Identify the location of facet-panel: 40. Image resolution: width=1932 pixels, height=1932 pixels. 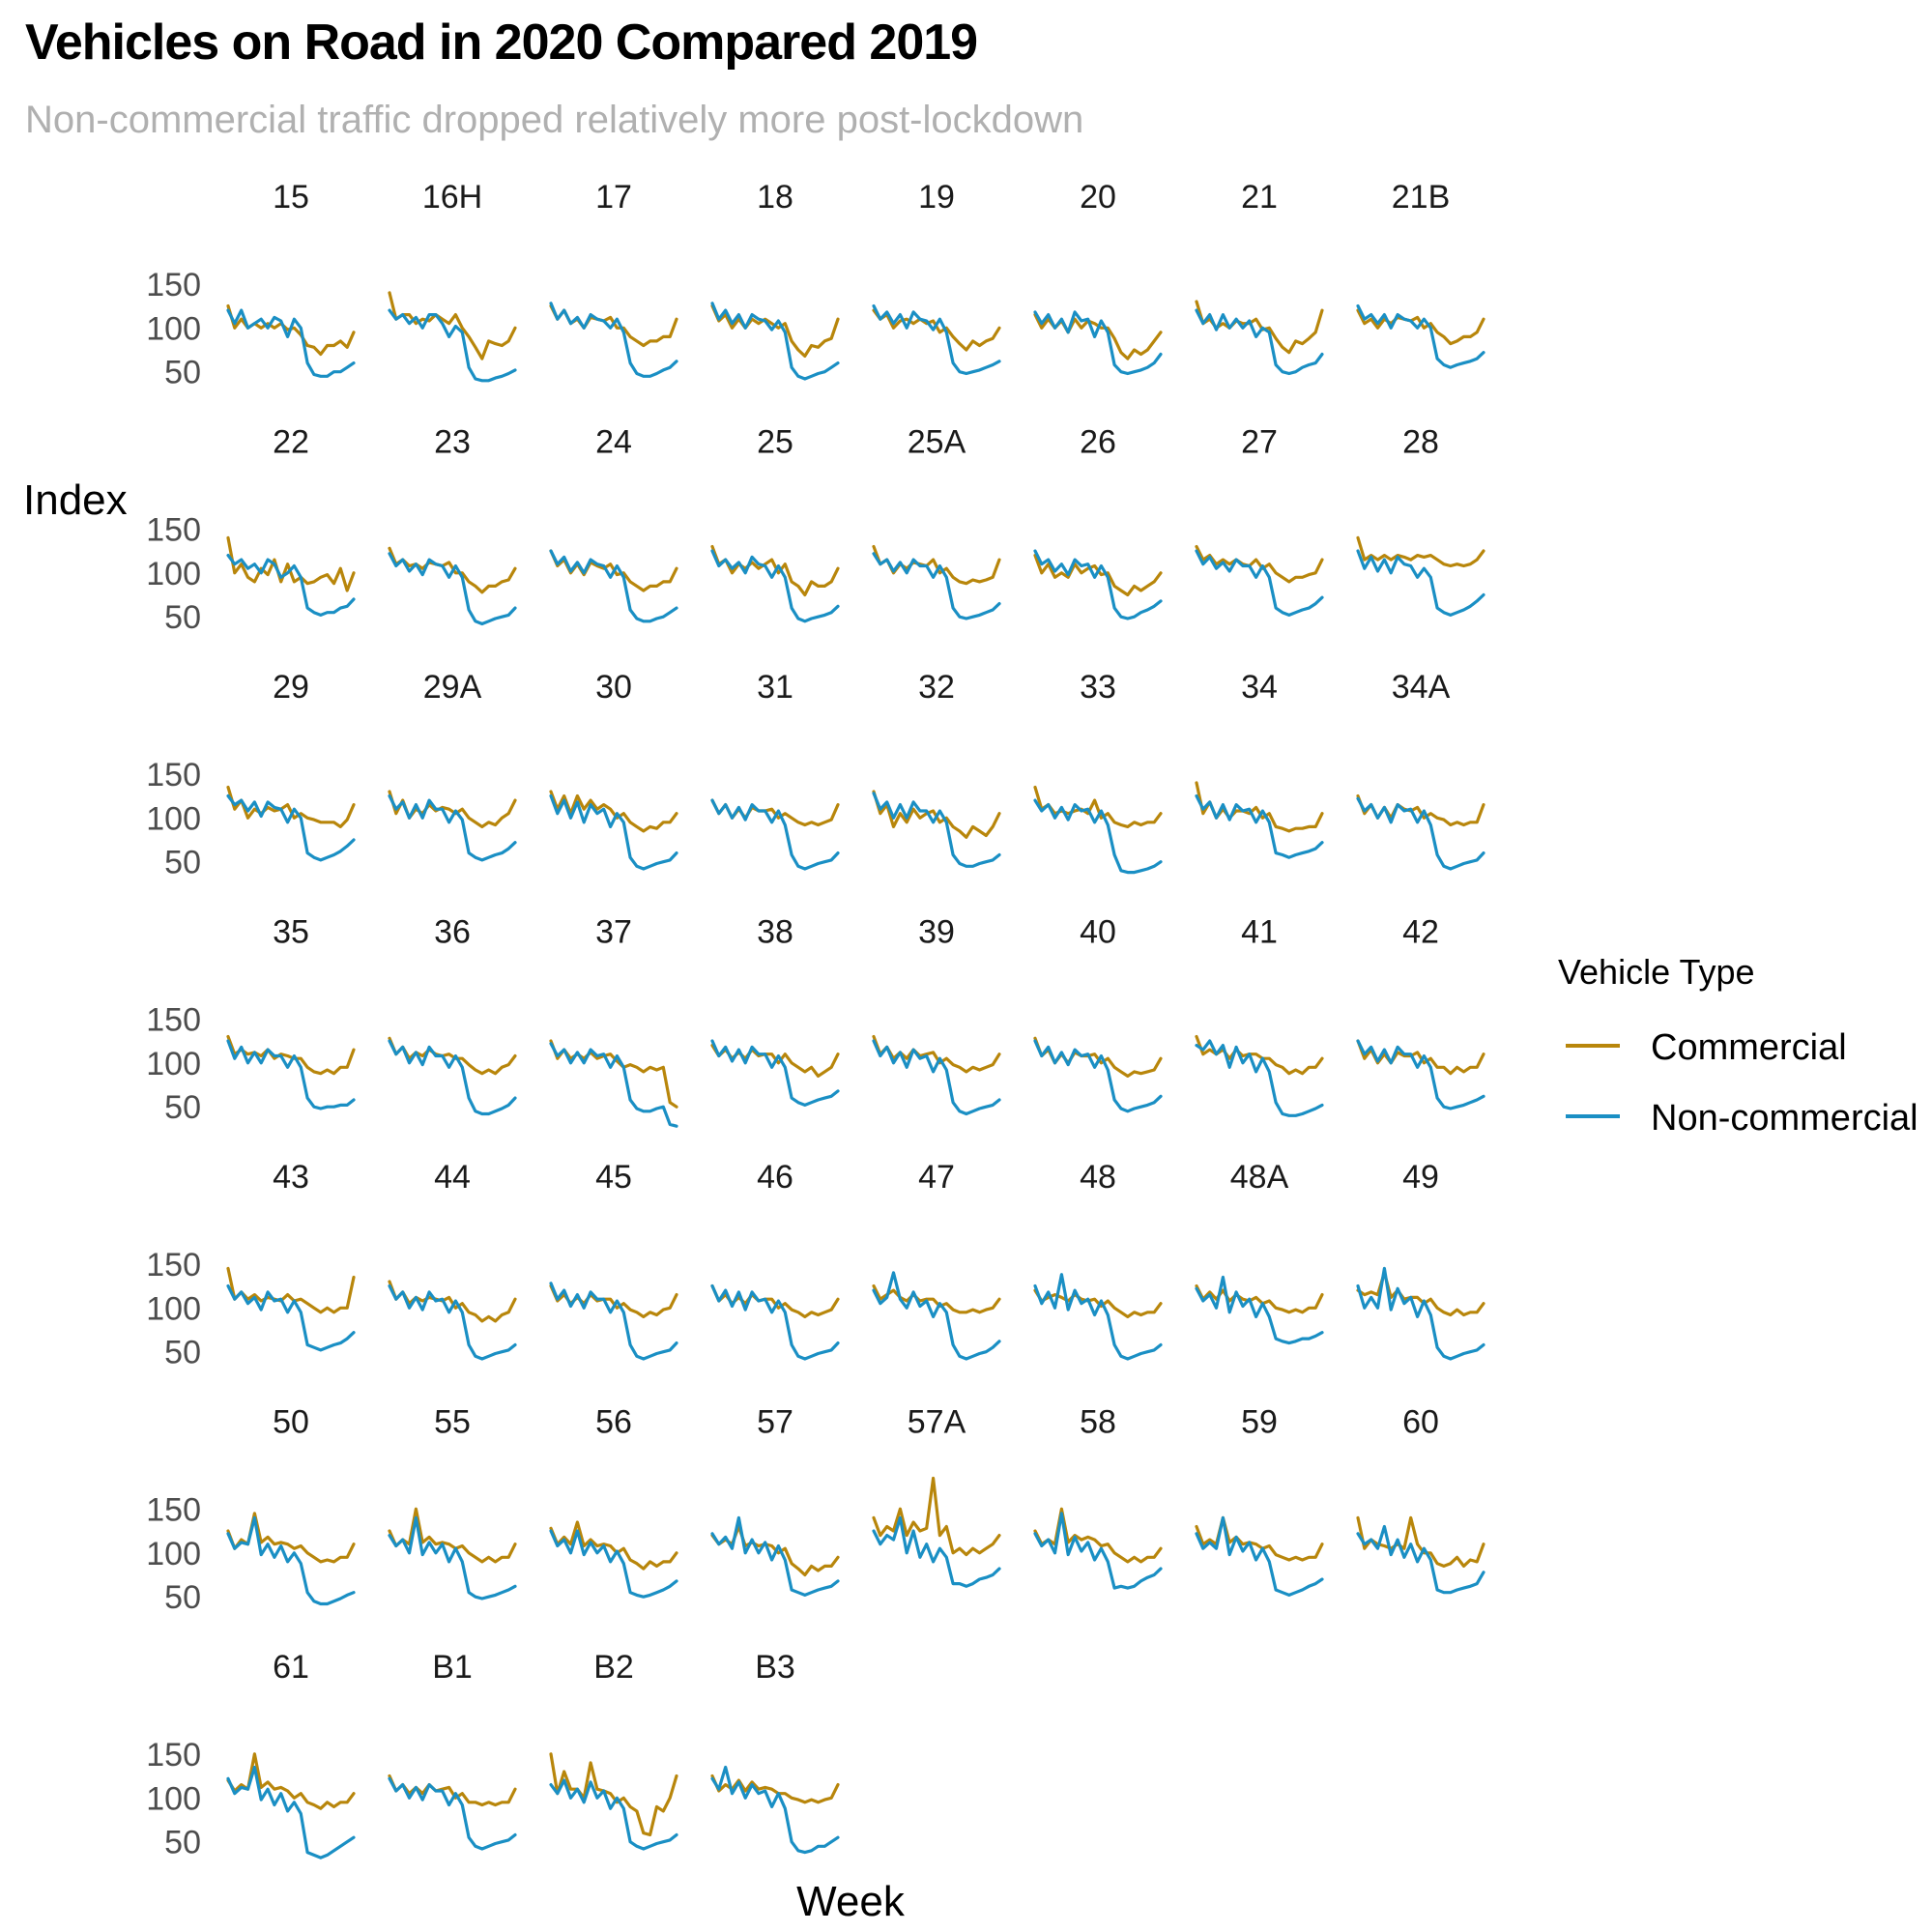
(1098, 1014).